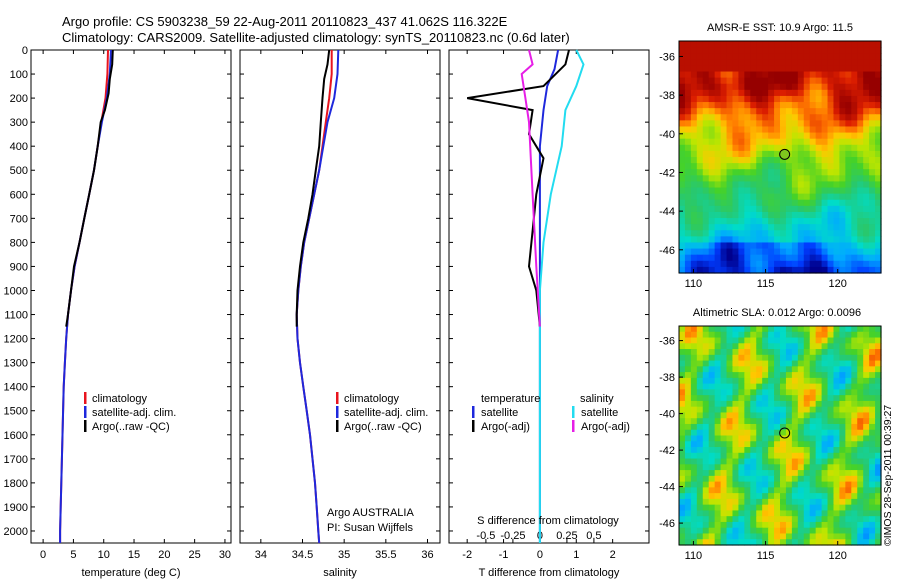  What do you see at coordinates (16, 412) in the screenshot?
I see `depth-tick-label: 1500` at bounding box center [16, 412].